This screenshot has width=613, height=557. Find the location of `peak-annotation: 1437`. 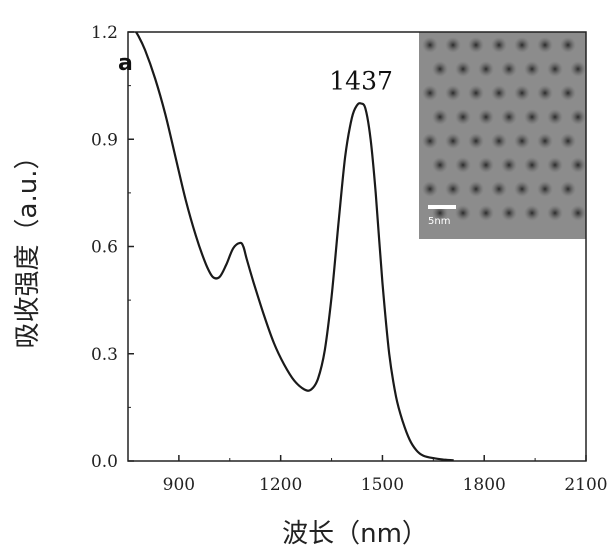

peak-annotation: 1437 is located at coordinates (361, 81).